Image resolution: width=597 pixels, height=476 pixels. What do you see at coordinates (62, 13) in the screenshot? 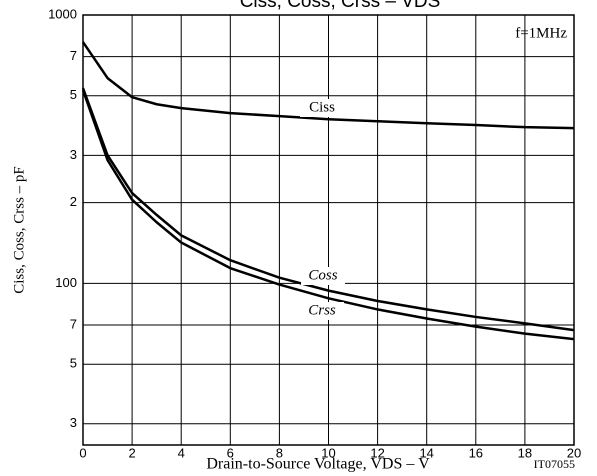
I see `y-tick-label: 1000` at bounding box center [62, 13].